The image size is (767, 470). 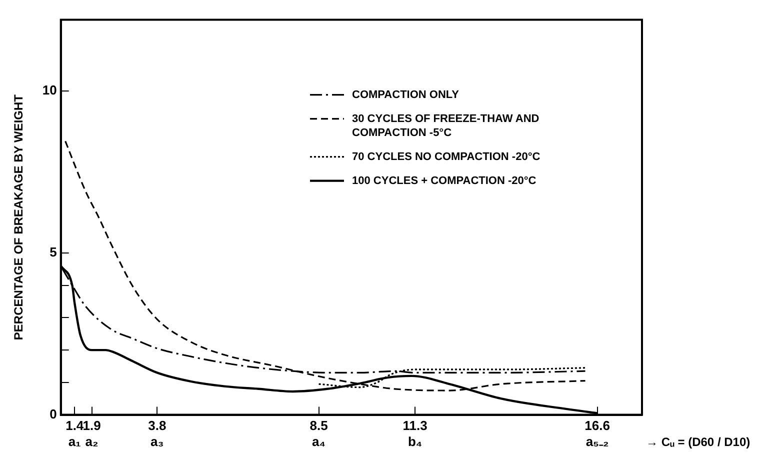 What do you see at coordinates (53, 252) in the screenshot?
I see `y-tick-label: 5` at bounding box center [53, 252].